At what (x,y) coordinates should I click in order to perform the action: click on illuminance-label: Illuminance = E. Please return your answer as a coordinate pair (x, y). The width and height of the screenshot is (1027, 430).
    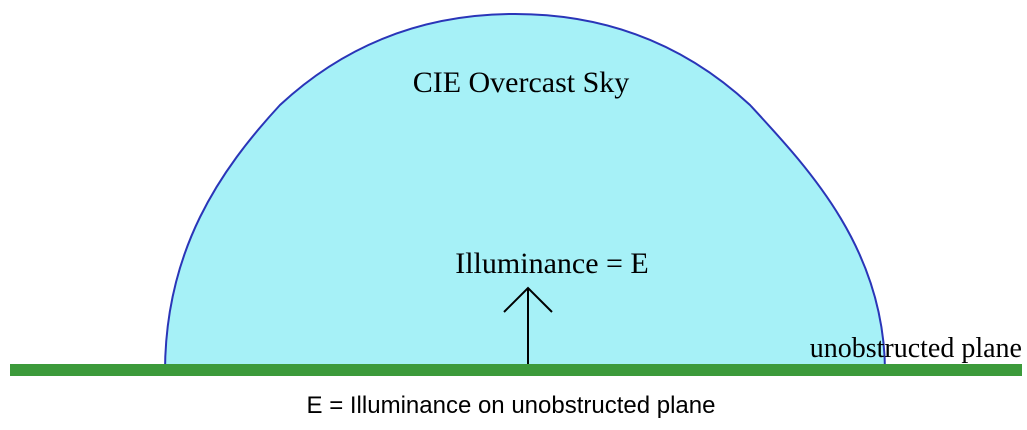
    Looking at the image, I should click on (552, 263).